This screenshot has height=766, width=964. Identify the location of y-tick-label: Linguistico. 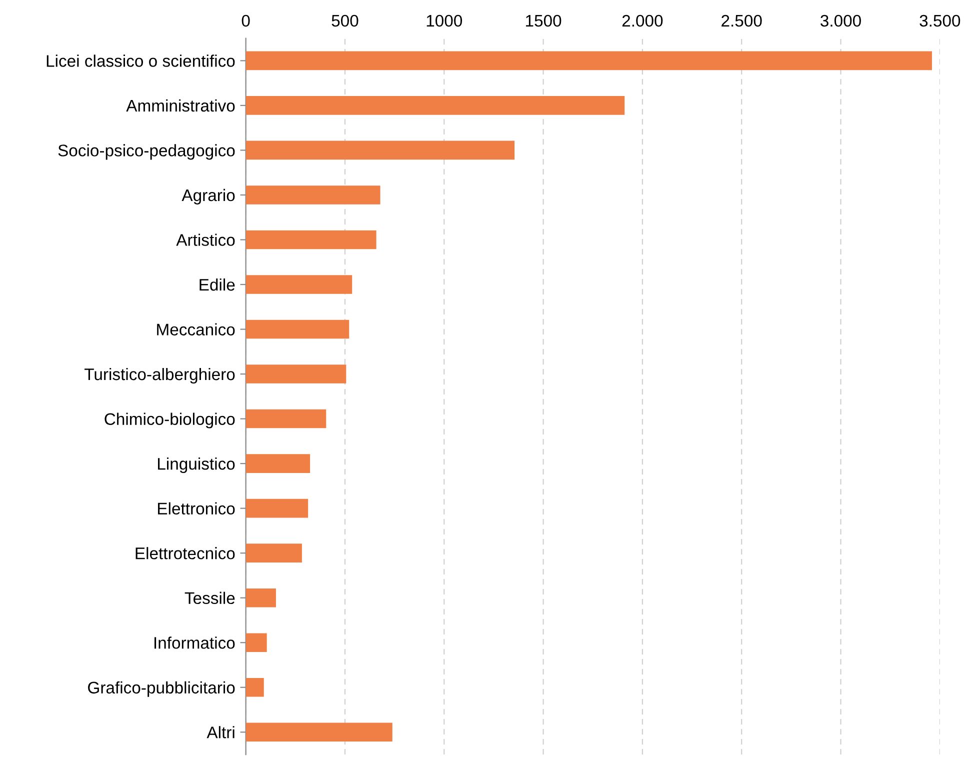
(196, 466).